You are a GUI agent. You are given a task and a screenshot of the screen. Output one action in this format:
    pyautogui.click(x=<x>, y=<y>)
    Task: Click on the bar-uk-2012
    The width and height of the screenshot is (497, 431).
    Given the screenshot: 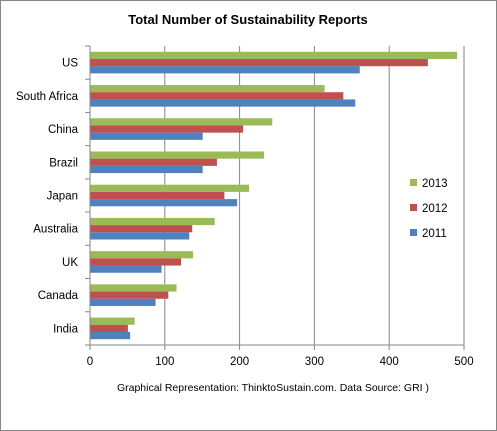 What is the action you would take?
    pyautogui.click(x=136, y=262)
    